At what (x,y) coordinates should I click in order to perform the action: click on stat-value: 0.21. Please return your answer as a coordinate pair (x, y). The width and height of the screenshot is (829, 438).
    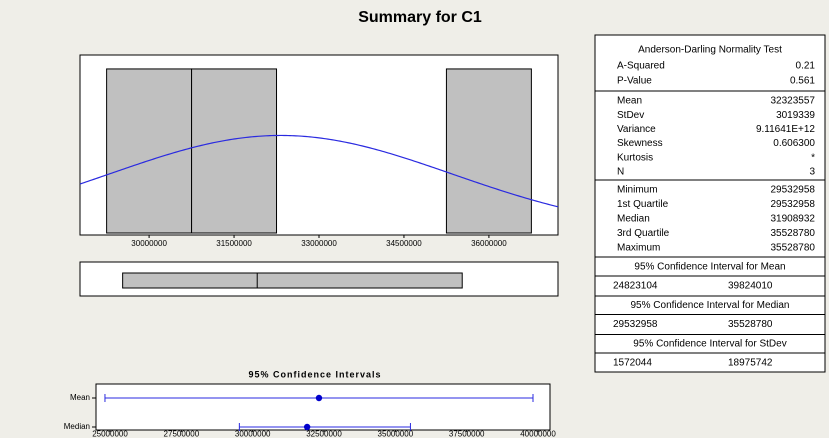
    Looking at the image, I should click on (806, 66).